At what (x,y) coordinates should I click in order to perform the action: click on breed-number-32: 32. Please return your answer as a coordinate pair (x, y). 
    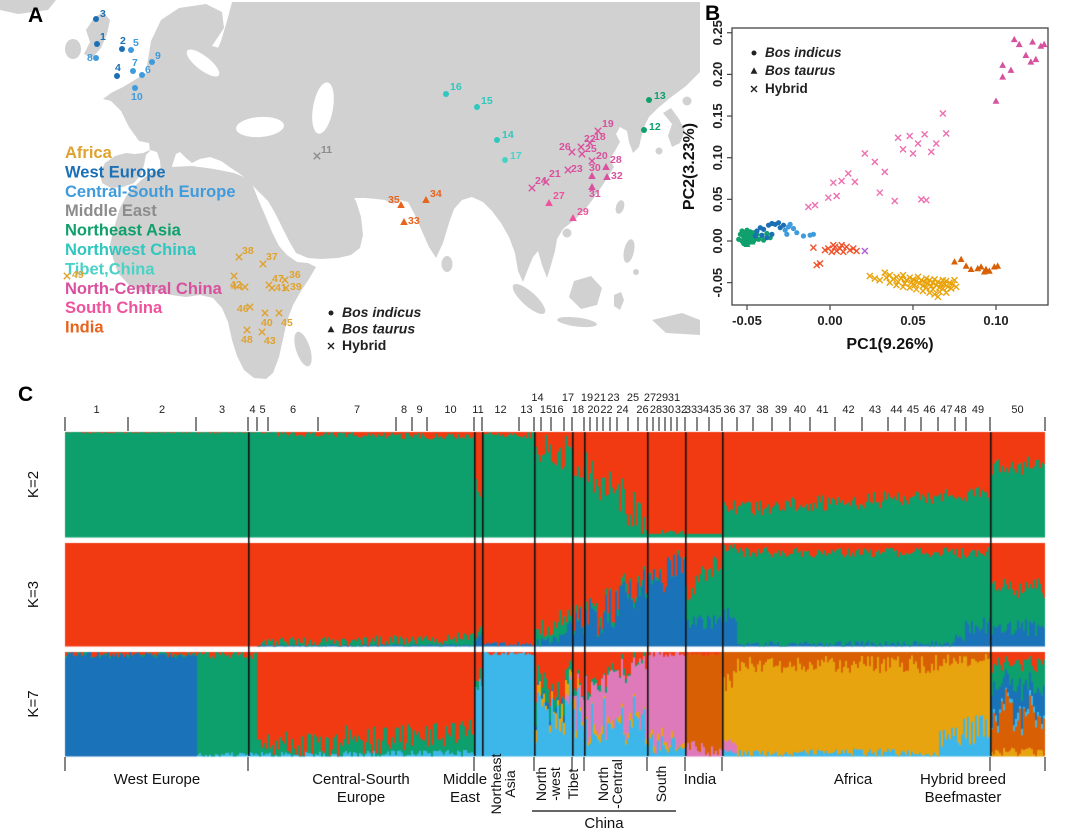
    Looking at the image, I should click on (681, 410).